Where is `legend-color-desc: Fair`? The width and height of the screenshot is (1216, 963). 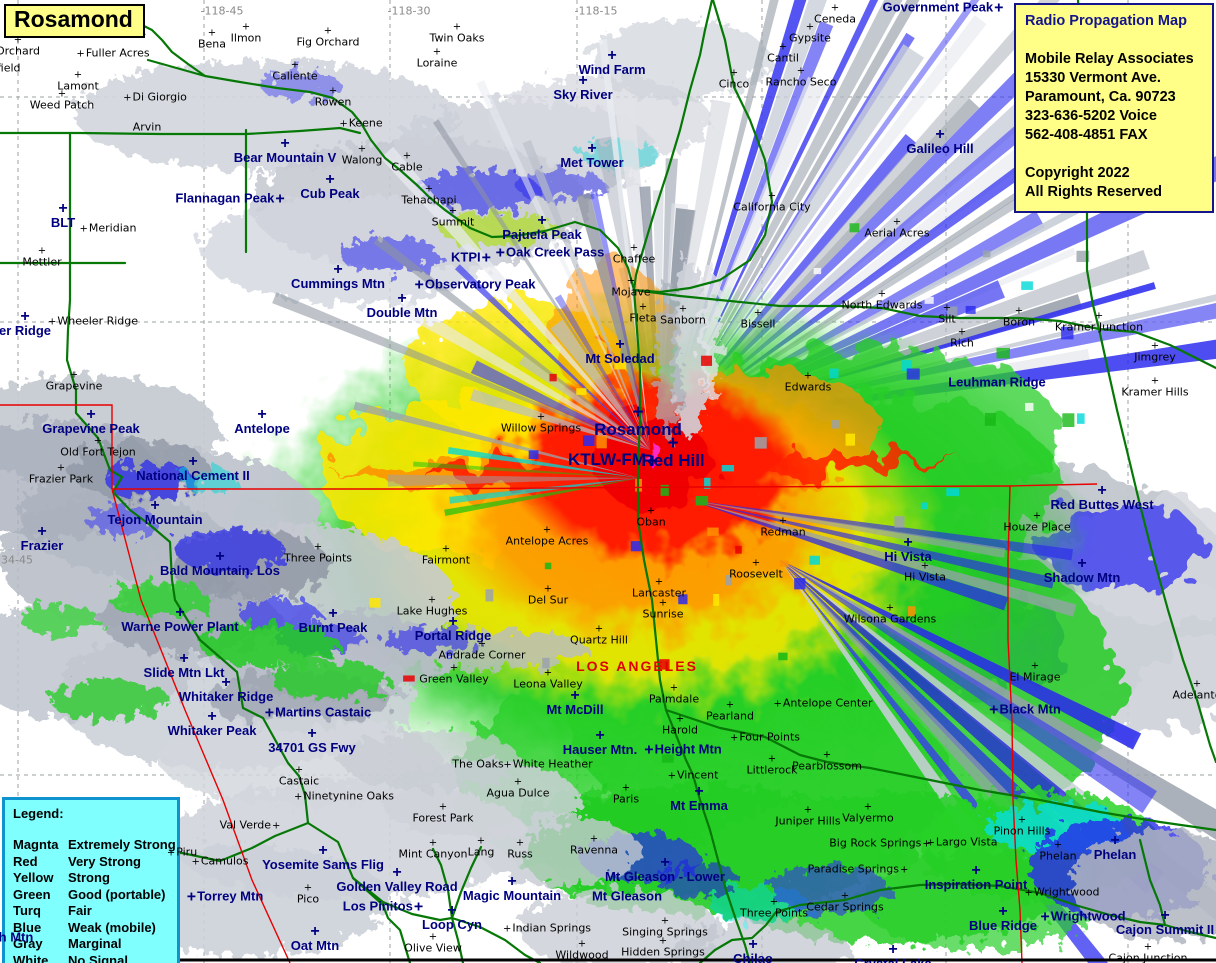
legend-color-desc: Fair is located at coordinates (80, 910).